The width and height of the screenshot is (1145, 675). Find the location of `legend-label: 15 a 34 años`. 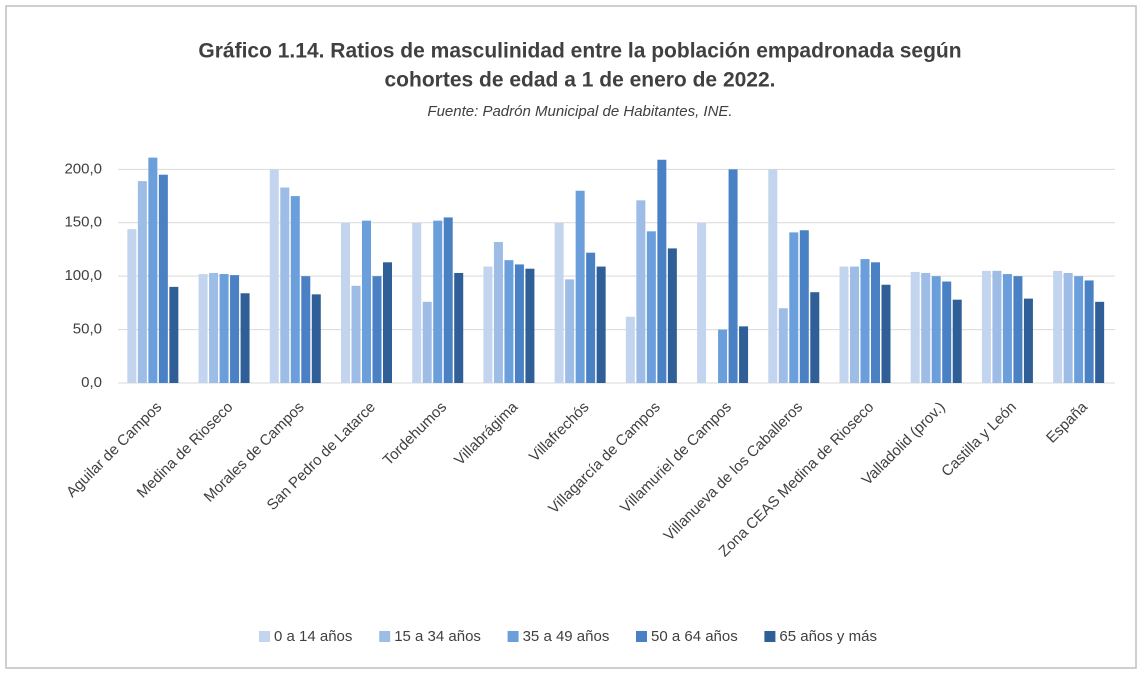

legend-label: 15 a 34 años is located at coordinates (437, 636).